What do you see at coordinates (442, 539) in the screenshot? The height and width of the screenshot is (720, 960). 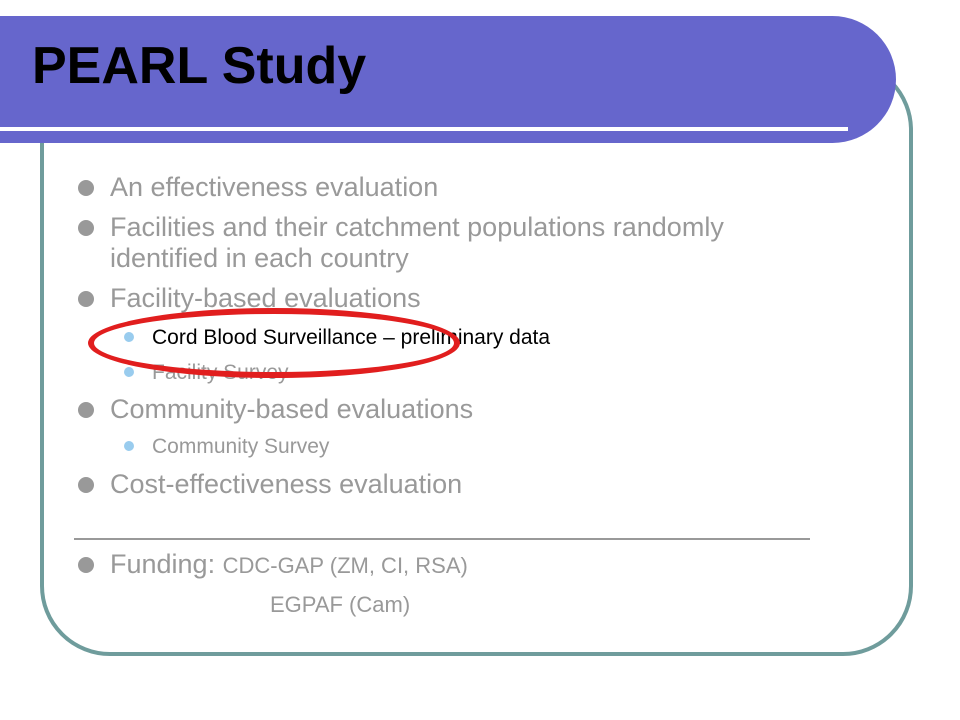 I see `divider-line` at bounding box center [442, 539].